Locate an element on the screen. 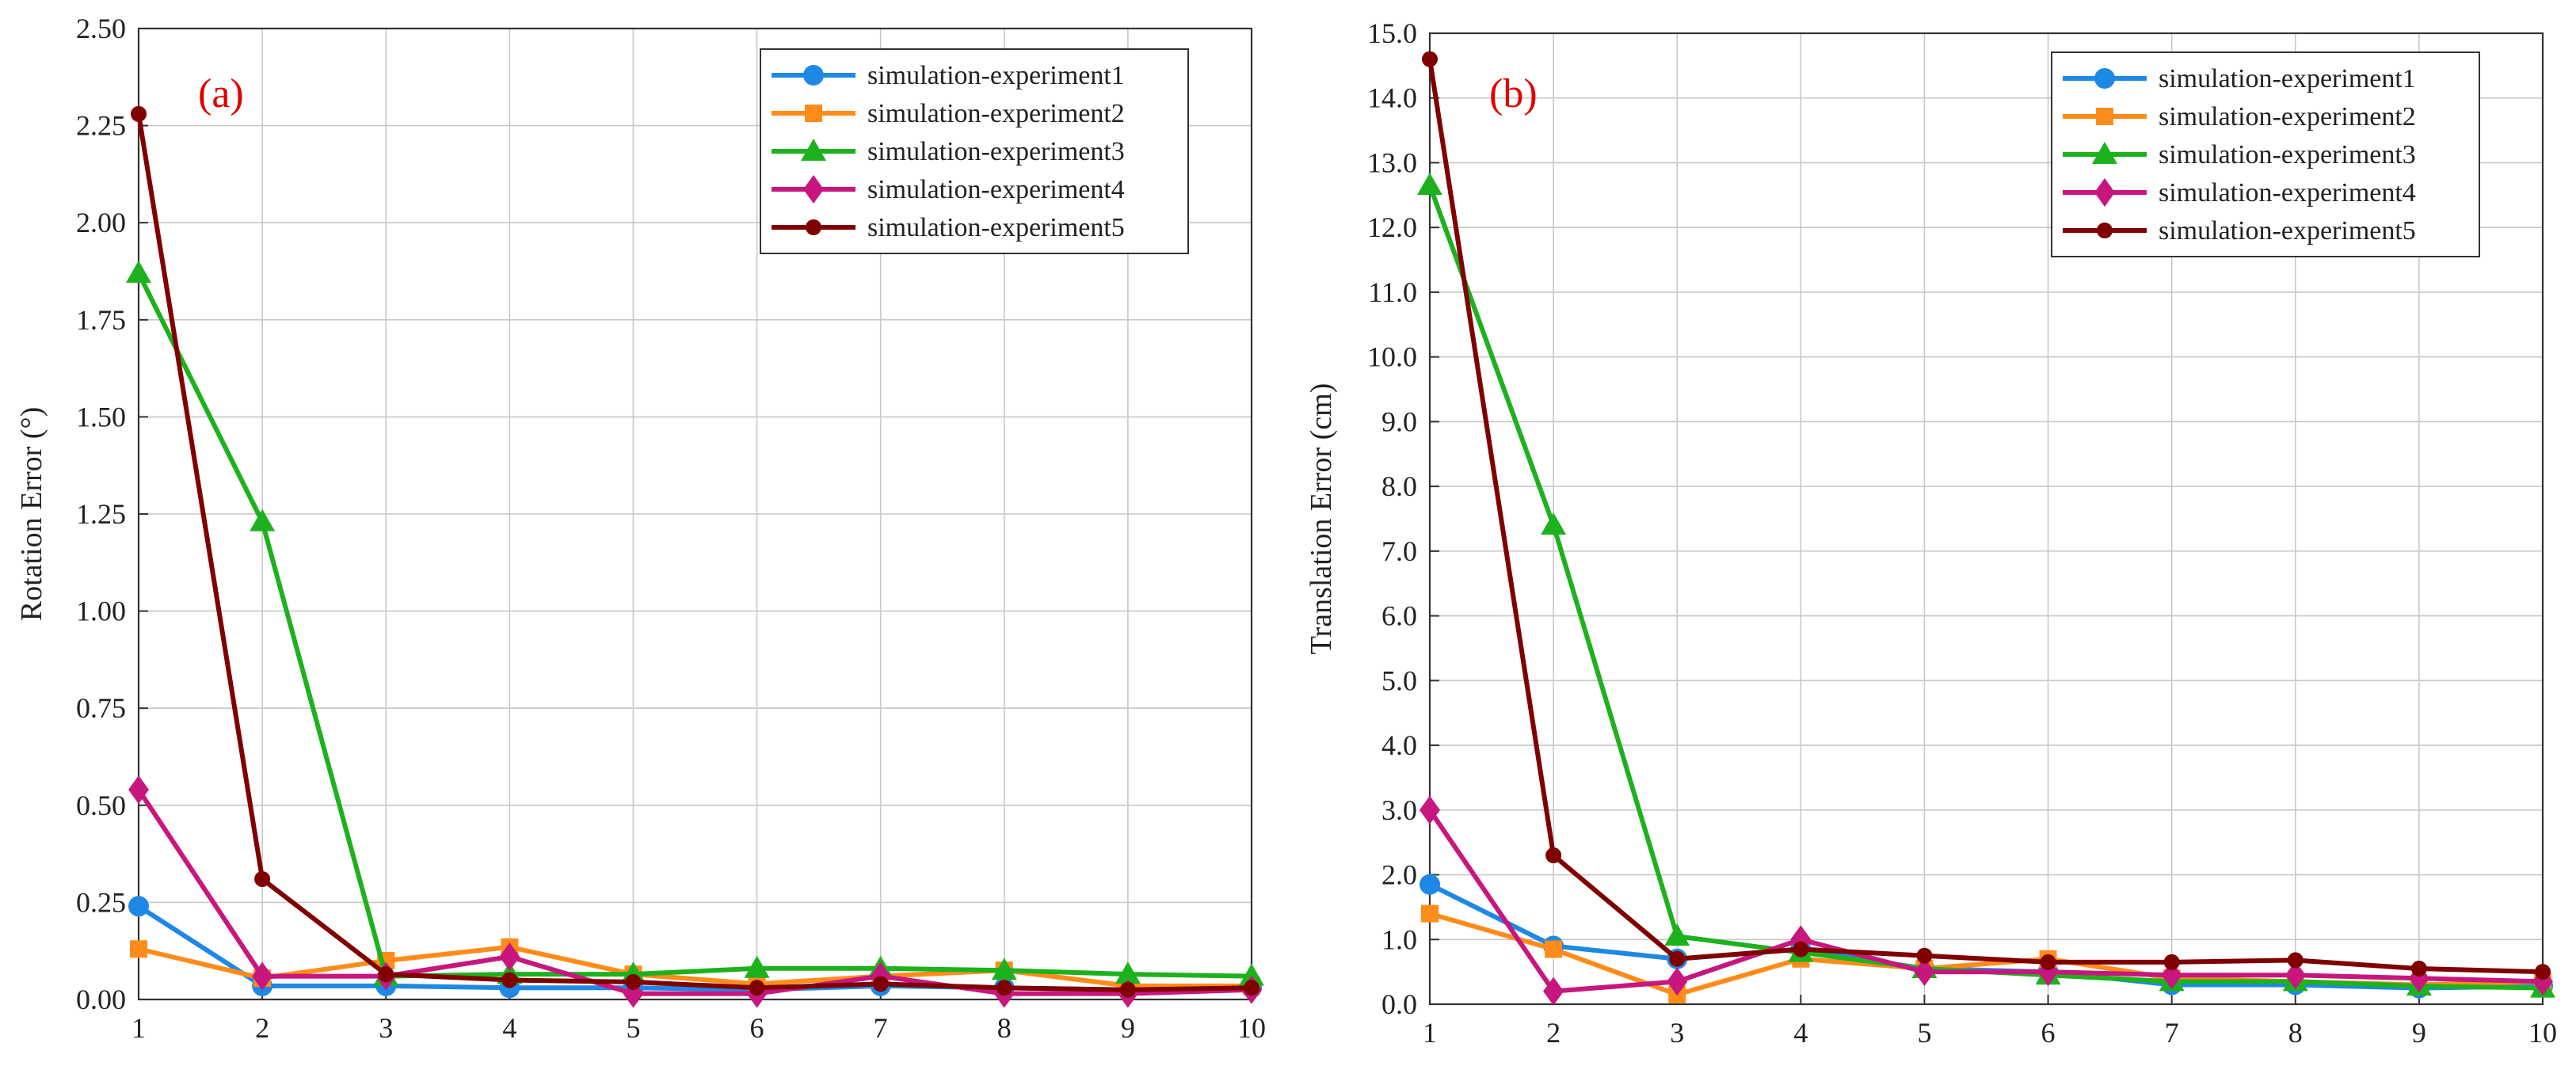  y-tick-label: 12.0 is located at coordinates (1392, 227).